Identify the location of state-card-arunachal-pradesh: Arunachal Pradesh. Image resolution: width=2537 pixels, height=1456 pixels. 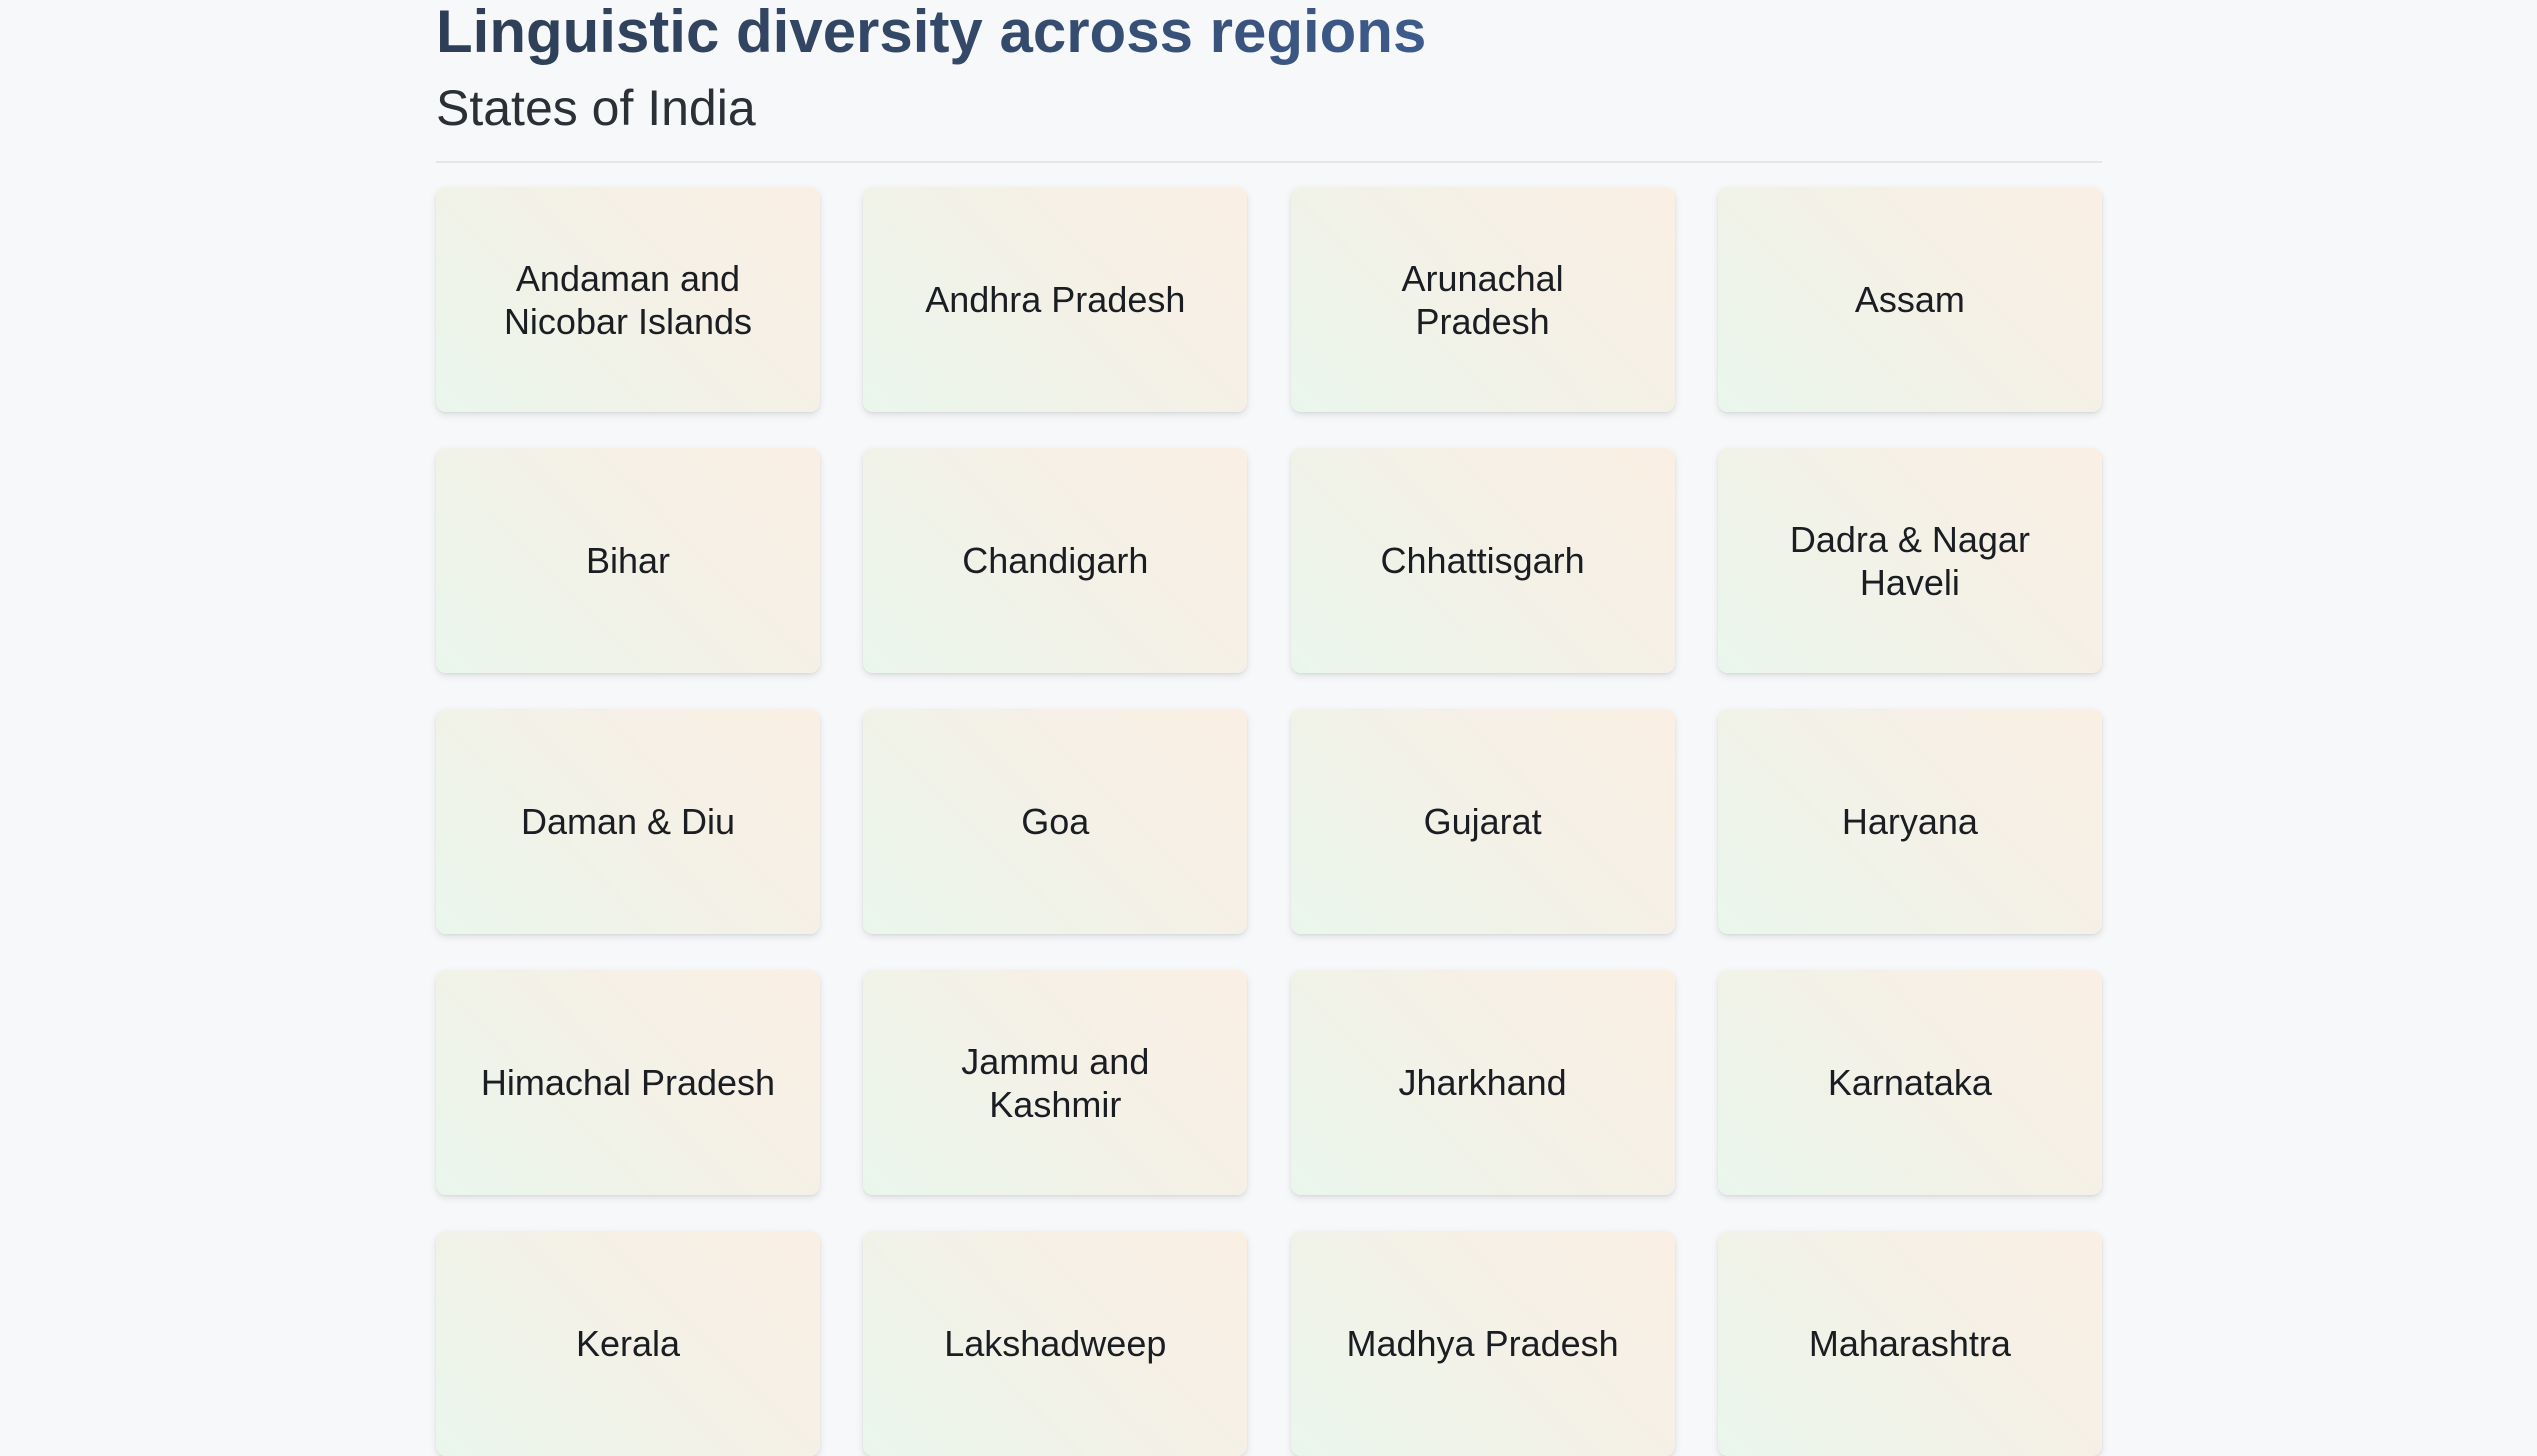
(1482, 299).